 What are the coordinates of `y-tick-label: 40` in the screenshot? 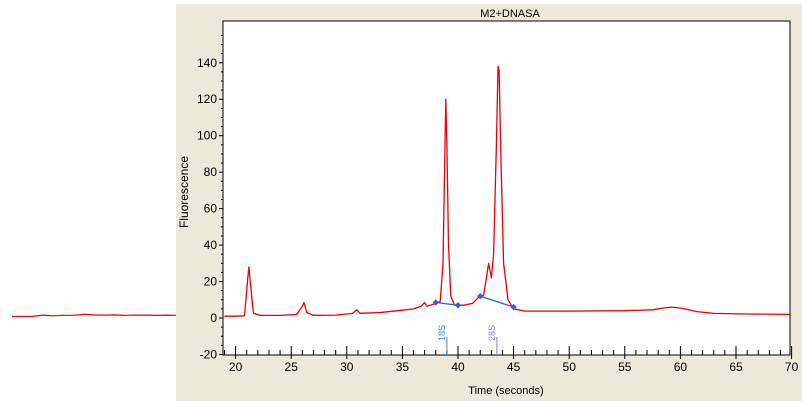 It's located at (211, 245).